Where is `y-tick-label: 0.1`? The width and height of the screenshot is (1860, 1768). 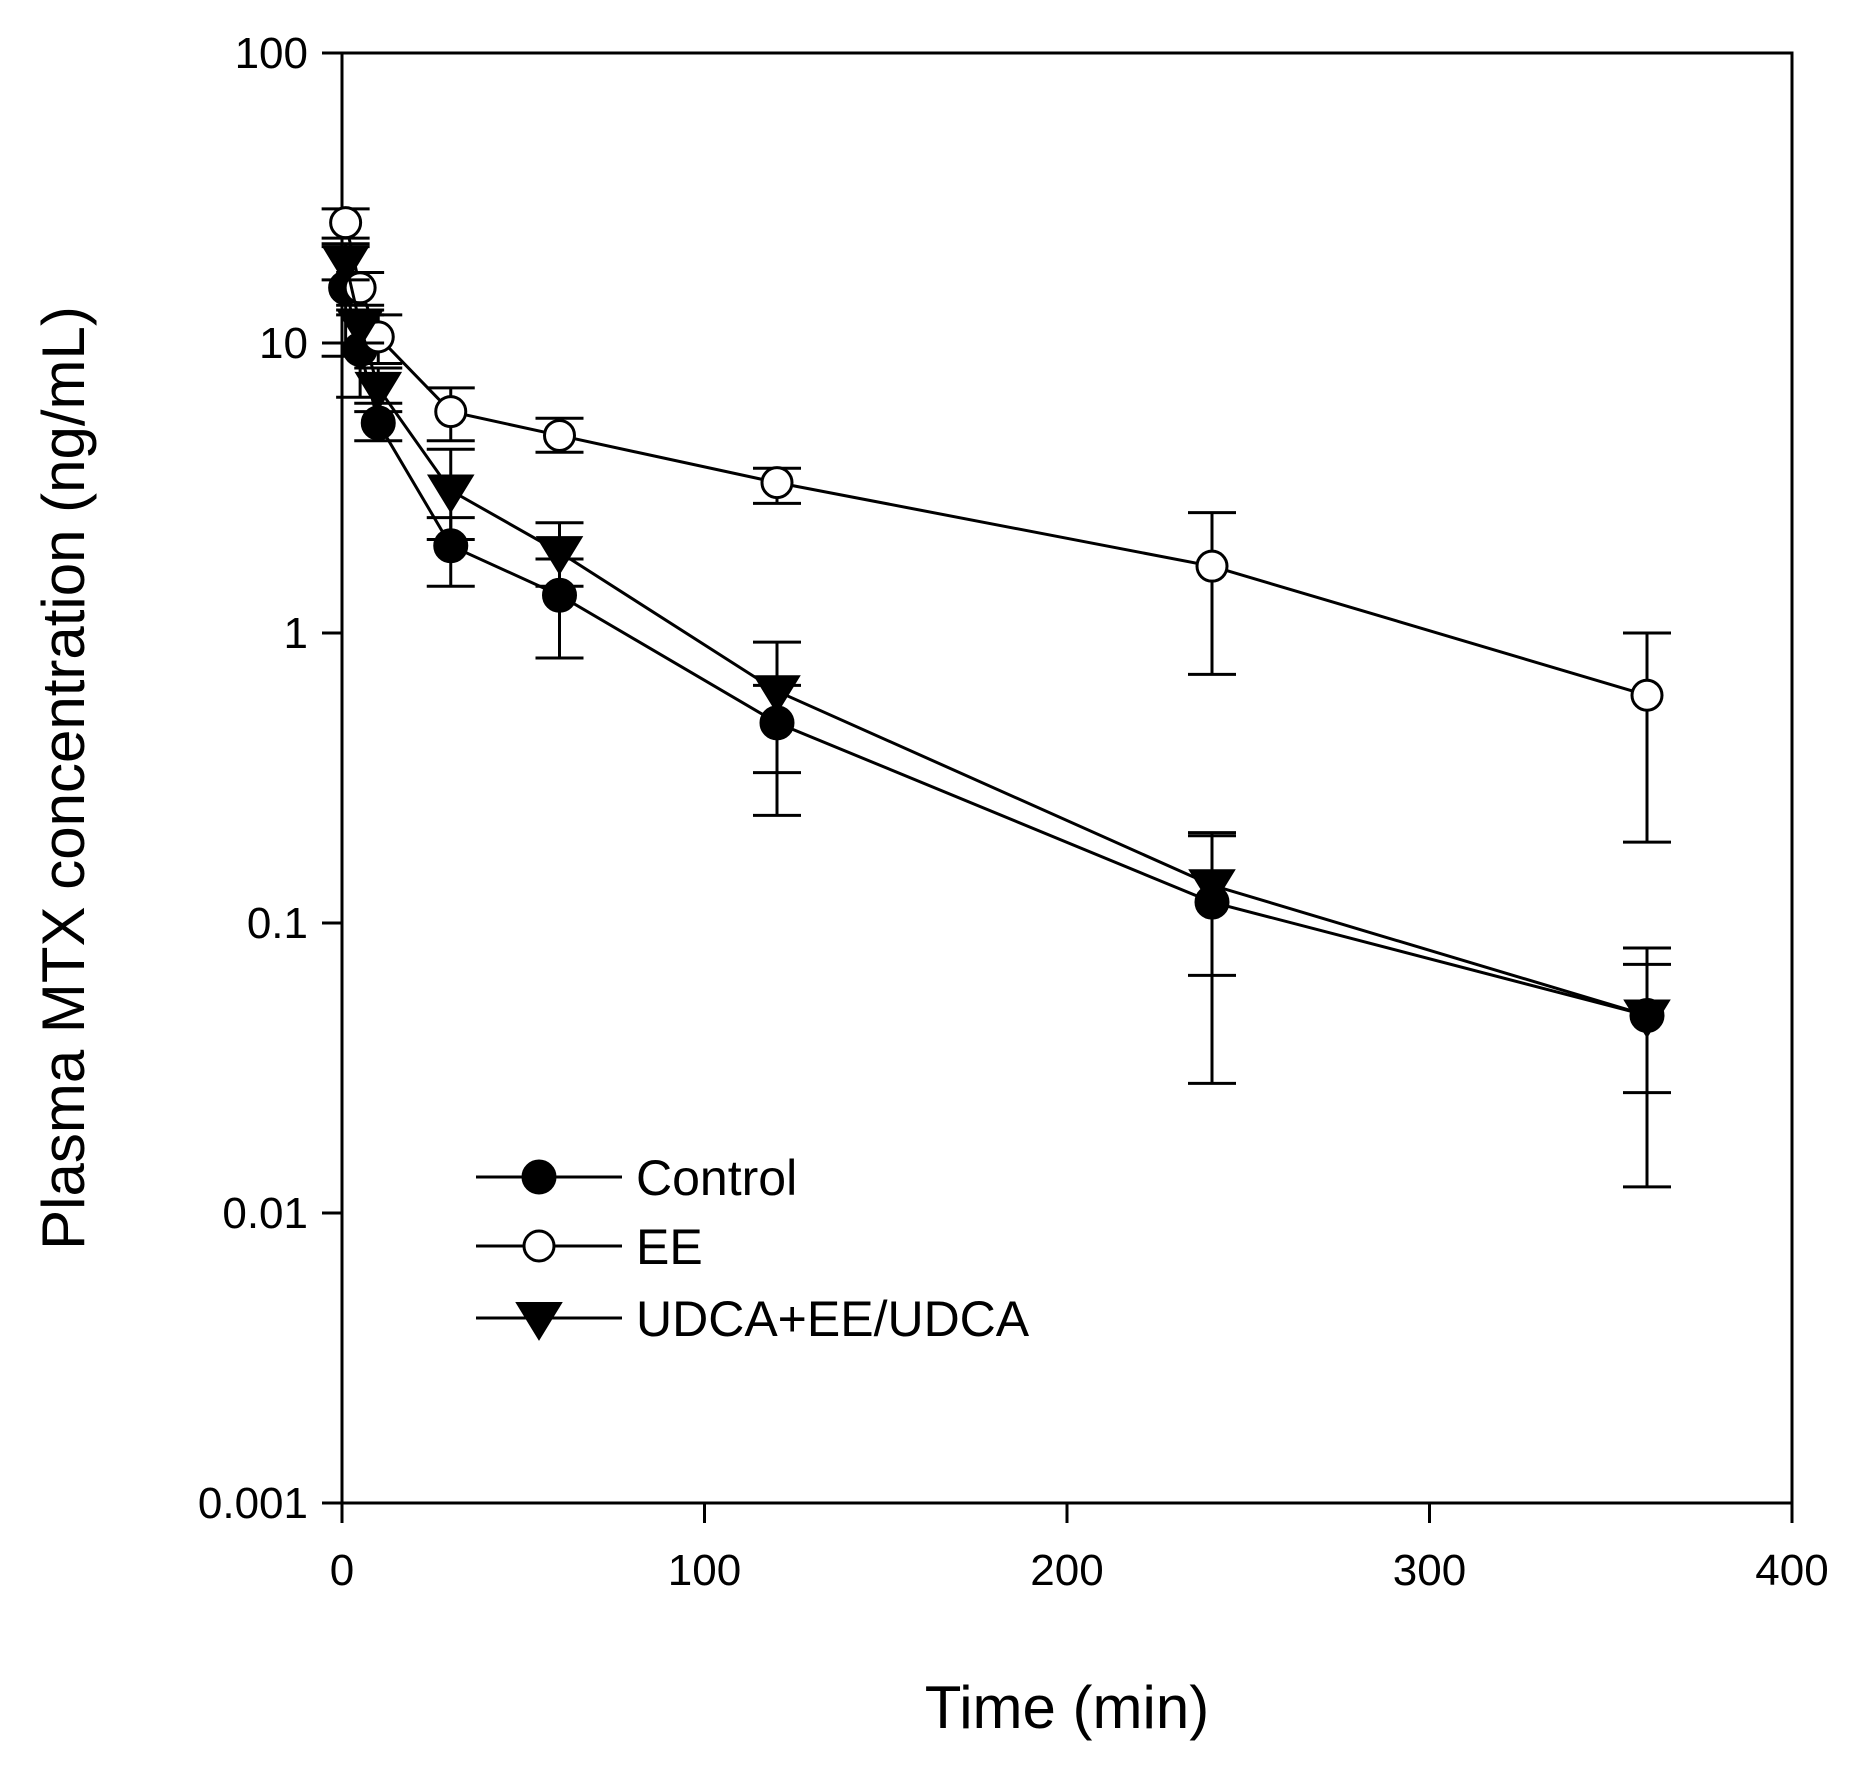
y-tick-label: 0.1 is located at coordinates (277, 923).